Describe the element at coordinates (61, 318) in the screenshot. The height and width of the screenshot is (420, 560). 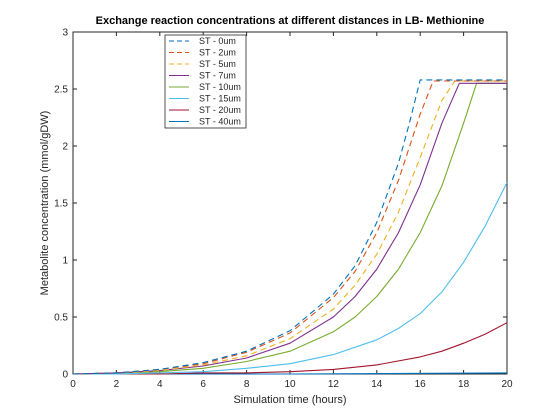
I see `y-tick-label: 0.5` at that location.